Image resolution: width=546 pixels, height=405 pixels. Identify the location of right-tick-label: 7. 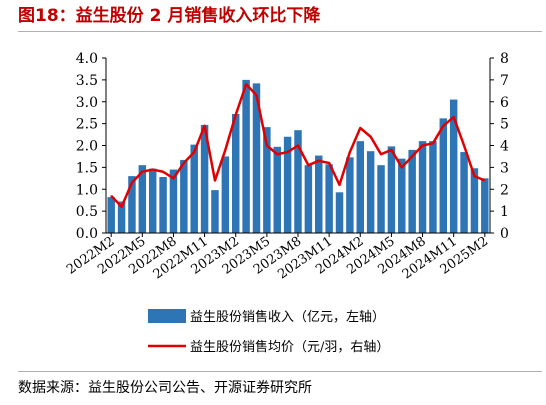
(504, 81).